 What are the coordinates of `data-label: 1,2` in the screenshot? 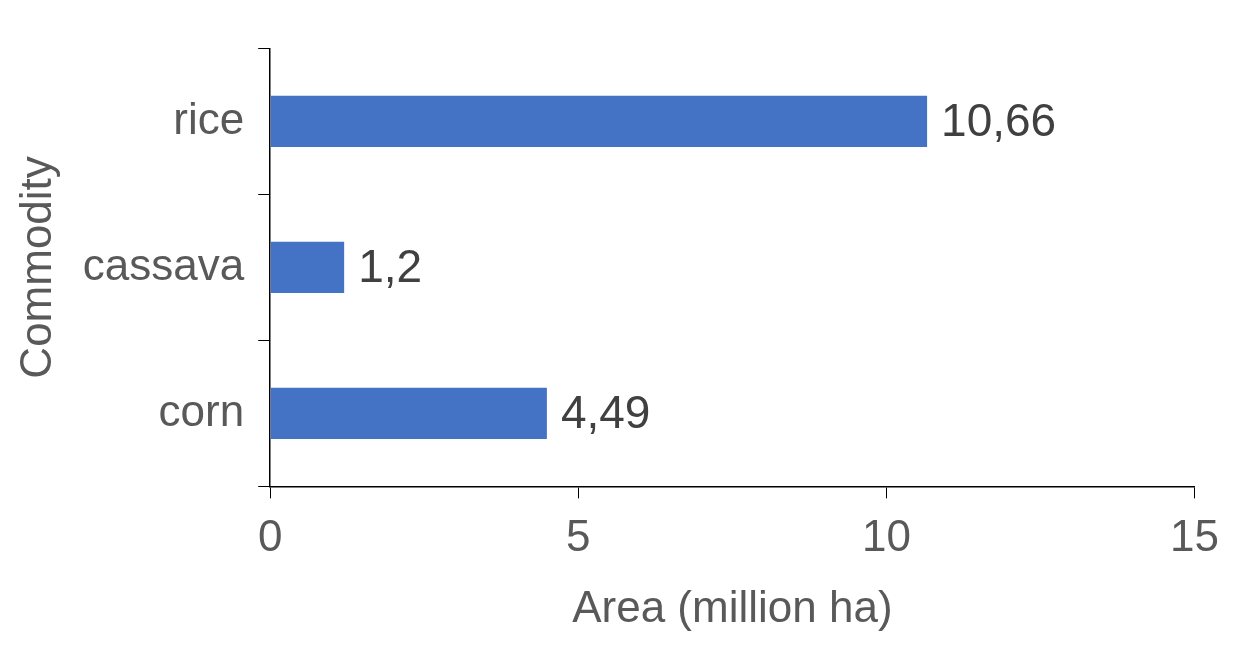 It's located at (390, 266).